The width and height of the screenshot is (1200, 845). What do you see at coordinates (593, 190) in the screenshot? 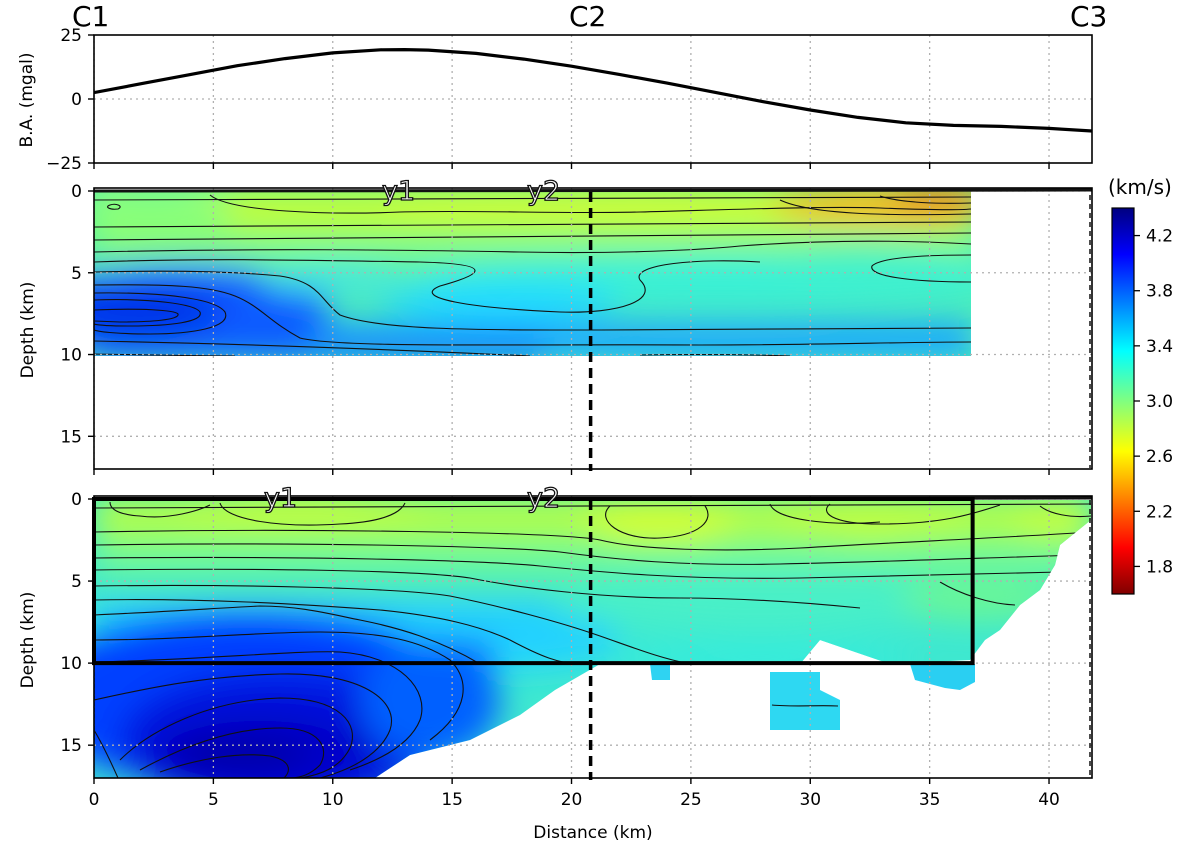
I see `upper-surface-line` at bounding box center [593, 190].